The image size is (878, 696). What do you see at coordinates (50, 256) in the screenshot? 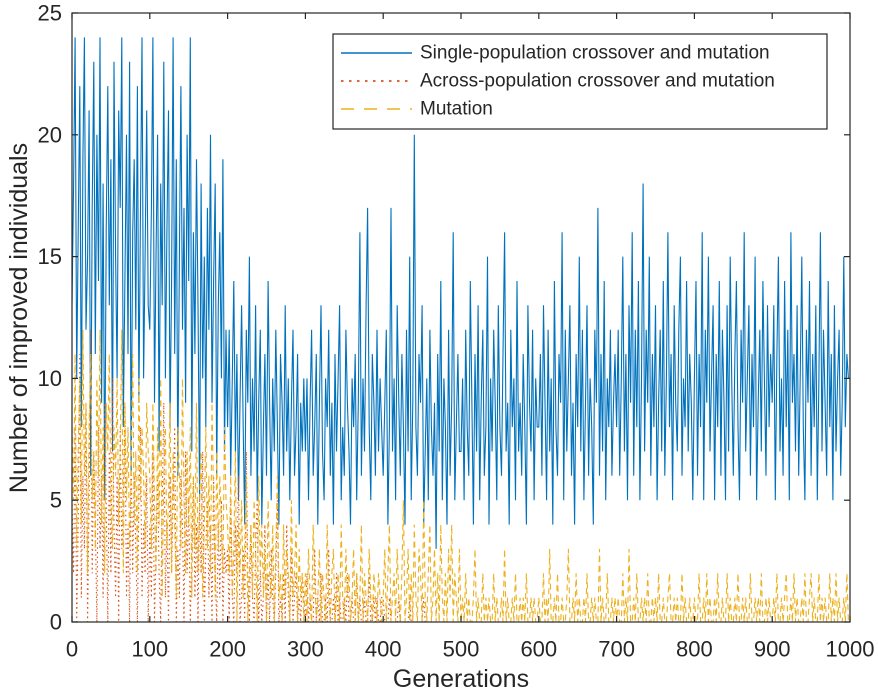
I see `y-tick-label: 15` at bounding box center [50, 256].